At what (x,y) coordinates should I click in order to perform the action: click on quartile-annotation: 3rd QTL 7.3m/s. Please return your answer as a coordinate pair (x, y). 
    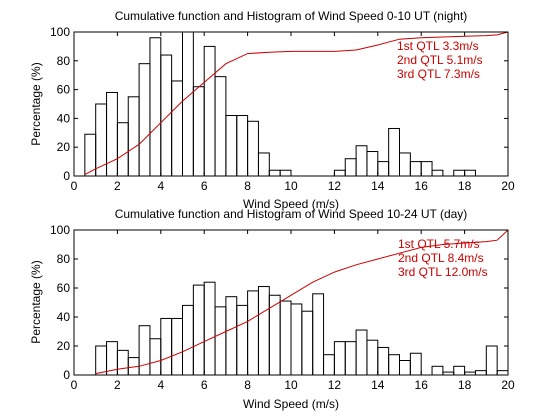
    Looking at the image, I should click on (438, 74).